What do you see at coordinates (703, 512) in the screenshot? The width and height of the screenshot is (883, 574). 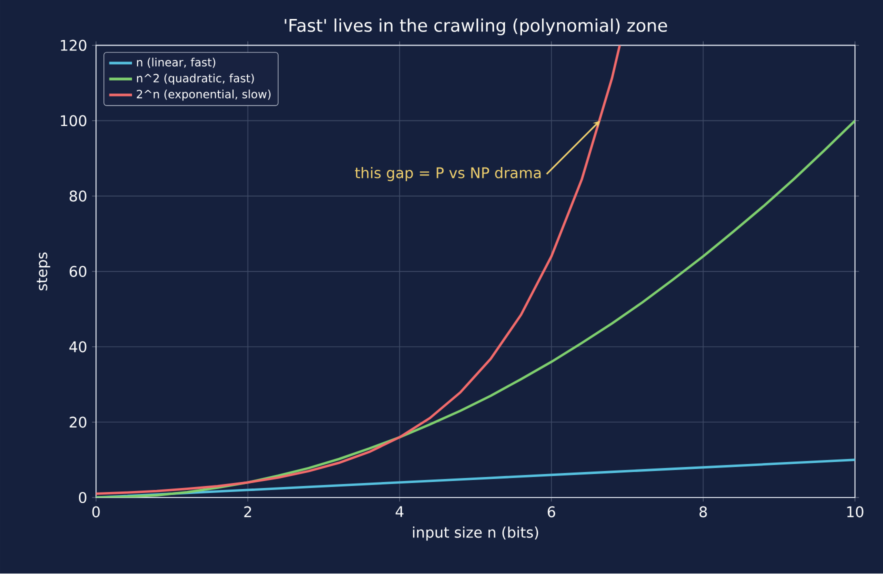 I see `x-tick-label: 8` at bounding box center [703, 512].